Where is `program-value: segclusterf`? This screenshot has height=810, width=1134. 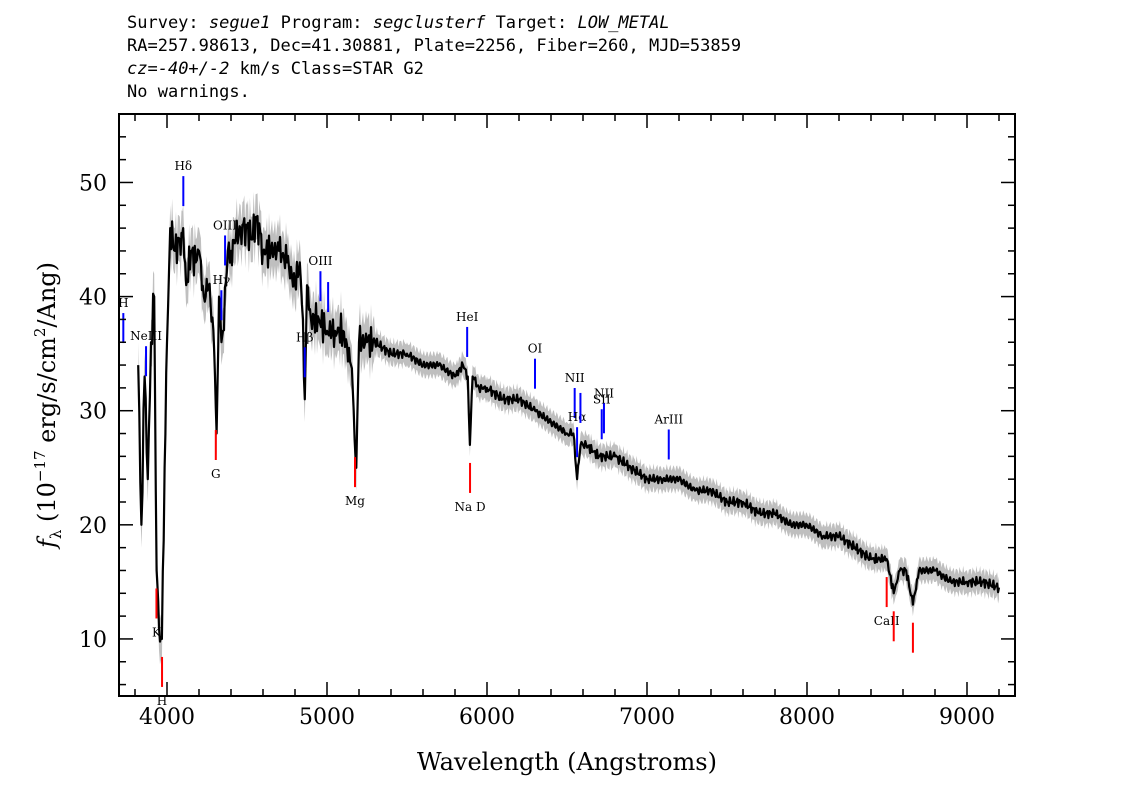 program-value: segclusterf is located at coordinates (429, 23).